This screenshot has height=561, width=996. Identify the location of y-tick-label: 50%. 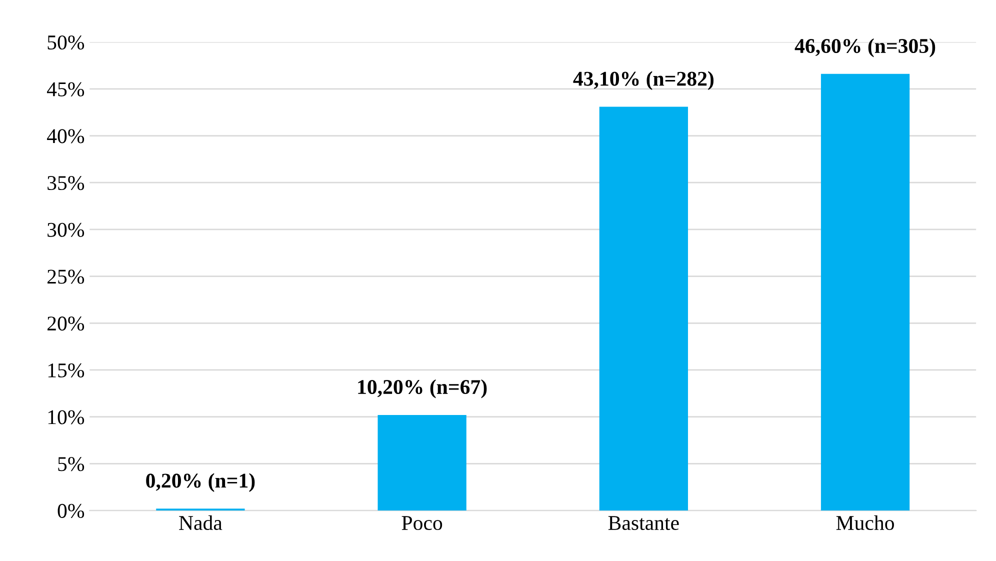
(66, 42).